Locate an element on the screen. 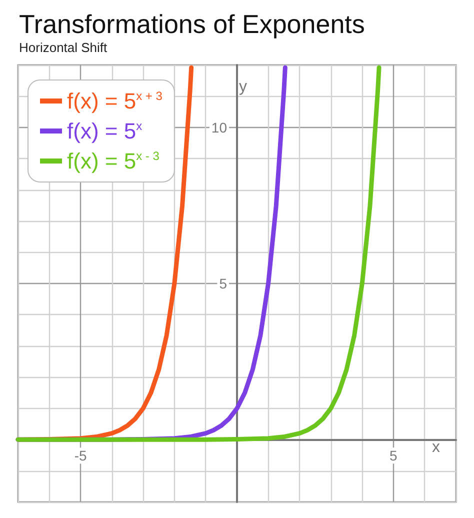  y-axis-title: y is located at coordinates (243, 87).